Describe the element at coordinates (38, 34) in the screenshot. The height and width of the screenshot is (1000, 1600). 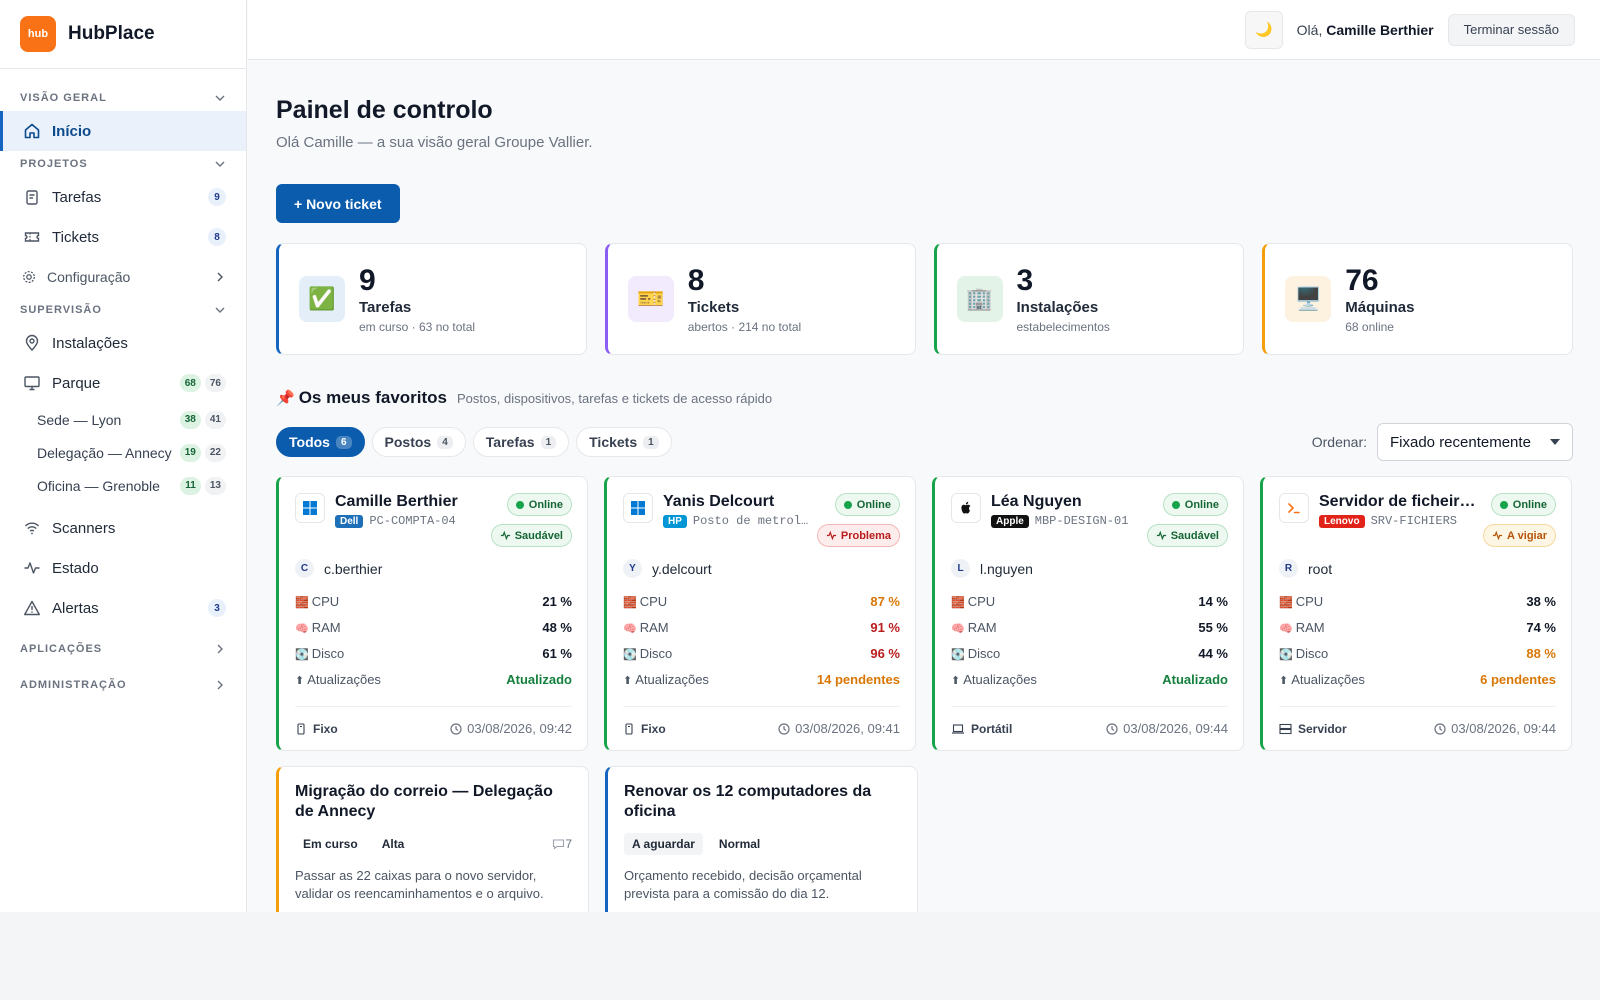
I see `brand-logo: hub` at that location.